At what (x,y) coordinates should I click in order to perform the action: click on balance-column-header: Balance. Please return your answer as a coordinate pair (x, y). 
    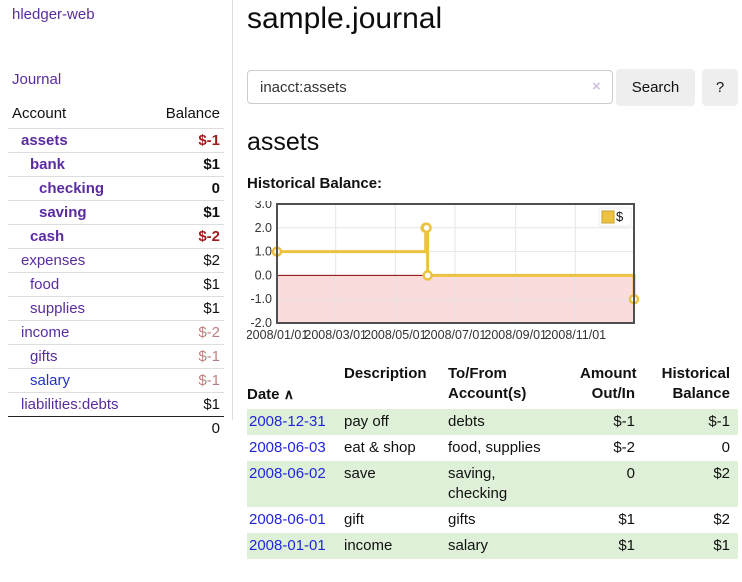
    Looking at the image, I should click on (192, 113).